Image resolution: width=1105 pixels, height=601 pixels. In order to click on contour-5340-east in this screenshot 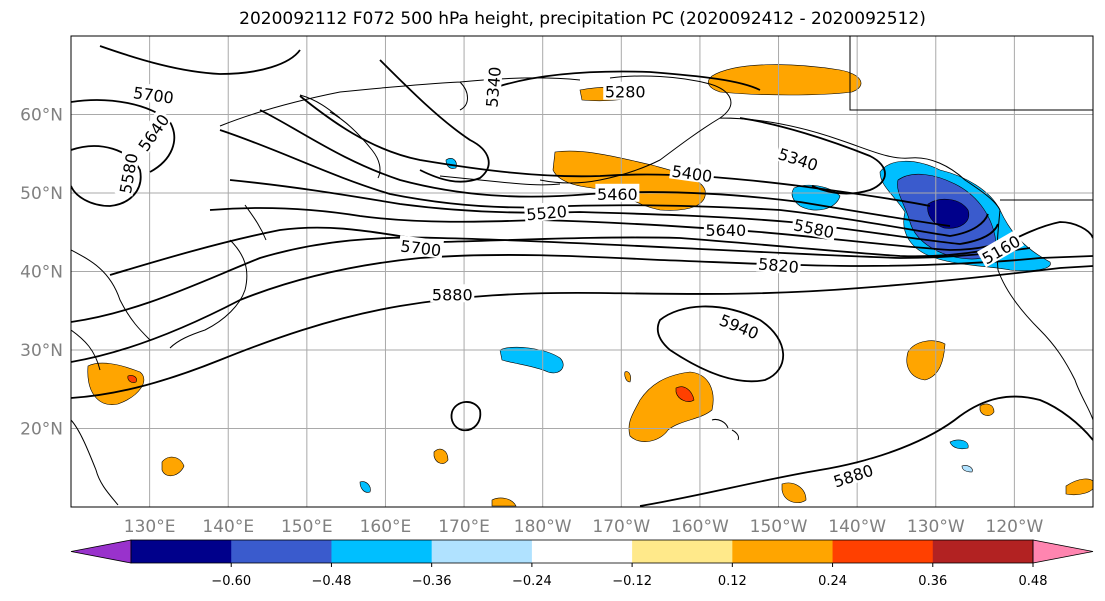, I will do `click(812, 156)`.